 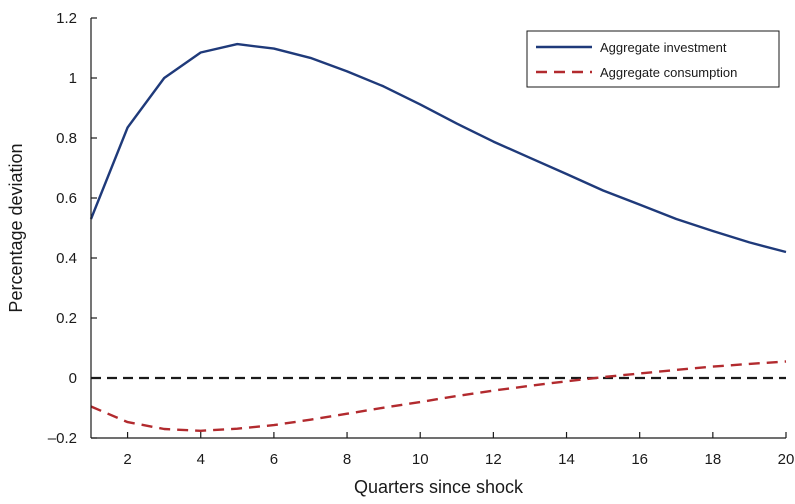 What do you see at coordinates (127, 459) in the screenshot?
I see `x-tick-label: 2` at bounding box center [127, 459].